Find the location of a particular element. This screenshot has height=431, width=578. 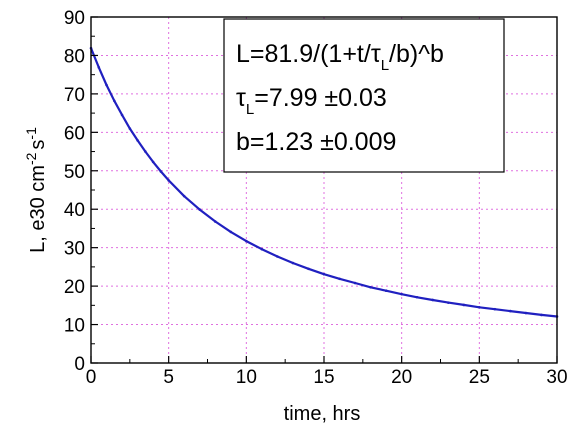

y-tick-label-2: 20 is located at coordinates (74, 287).